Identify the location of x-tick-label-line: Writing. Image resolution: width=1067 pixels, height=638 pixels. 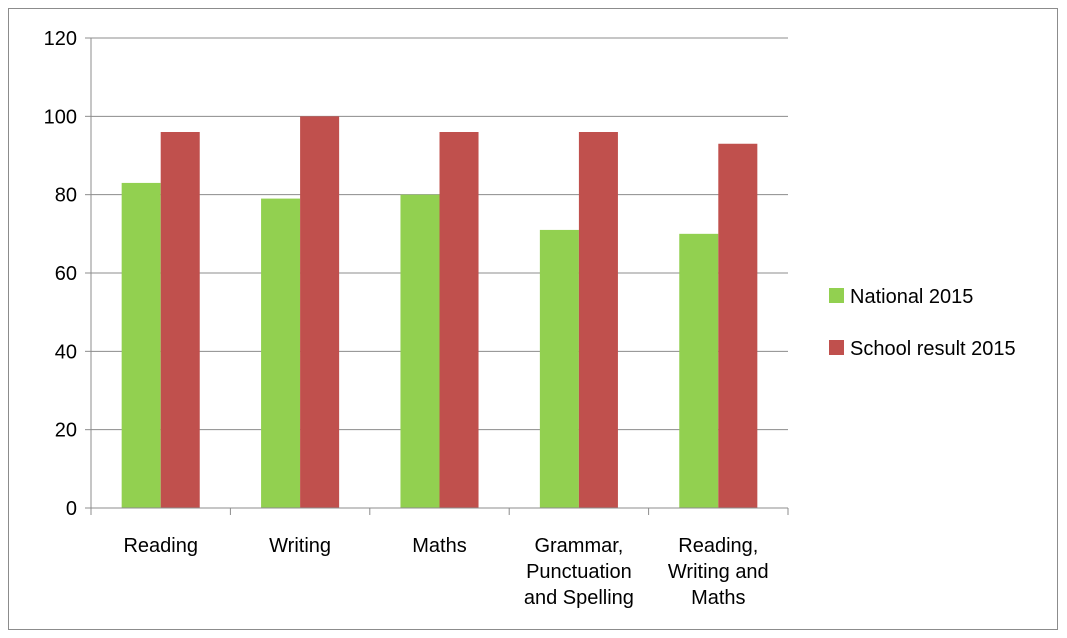
(300, 546).